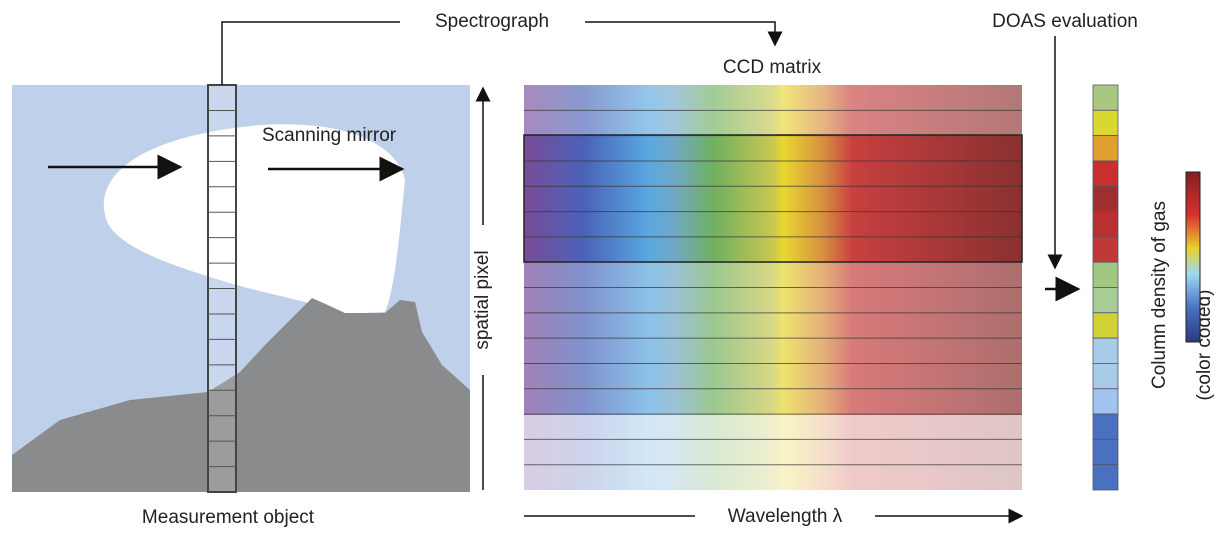 The width and height of the screenshot is (1222, 539). Describe the element at coordinates (1065, 21) in the screenshot. I see `doas-label: DOAS evaluation` at that location.